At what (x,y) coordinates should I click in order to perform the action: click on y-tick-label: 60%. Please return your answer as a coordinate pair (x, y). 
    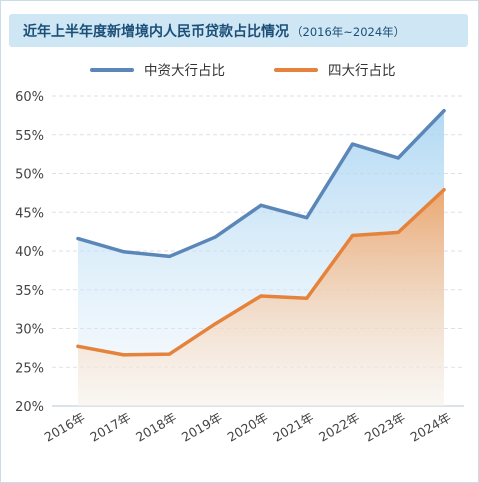
    Looking at the image, I should click on (29, 97).